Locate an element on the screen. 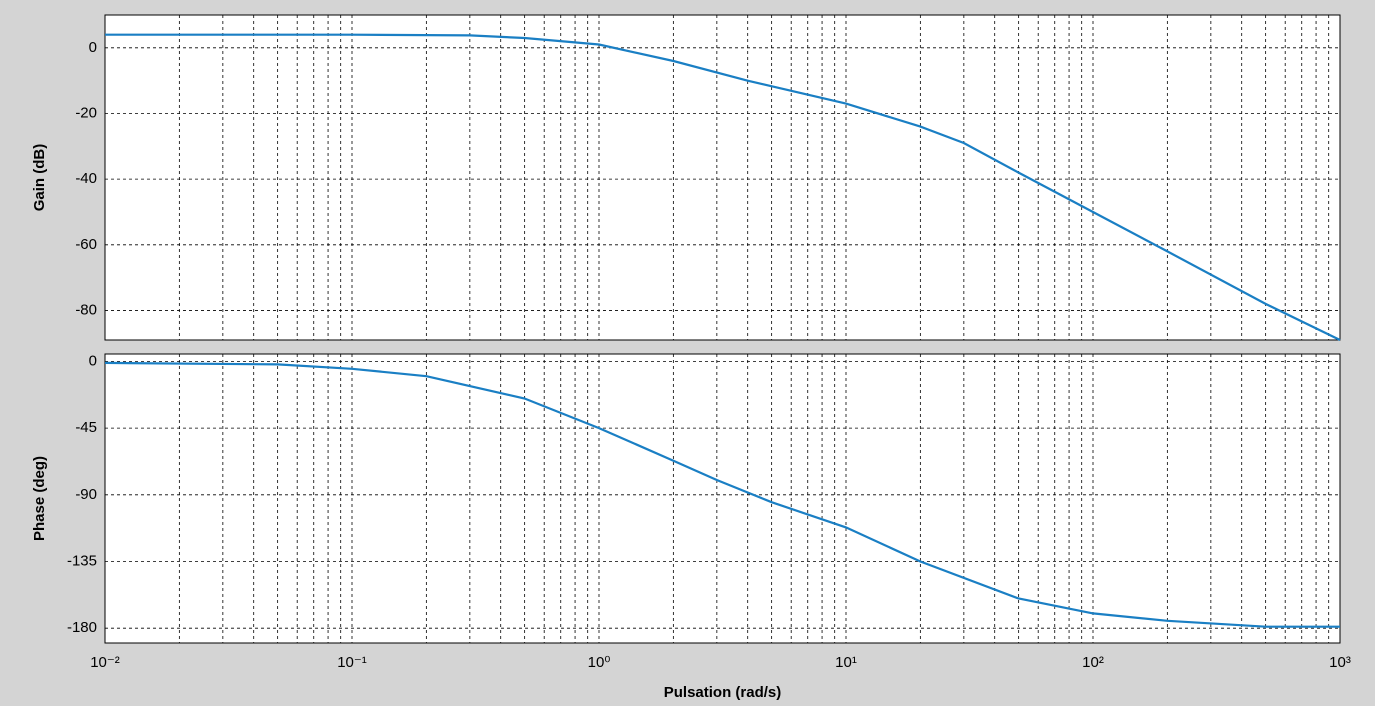 The width and height of the screenshot is (1375, 706). y-tick-label: -60 is located at coordinates (86, 244).